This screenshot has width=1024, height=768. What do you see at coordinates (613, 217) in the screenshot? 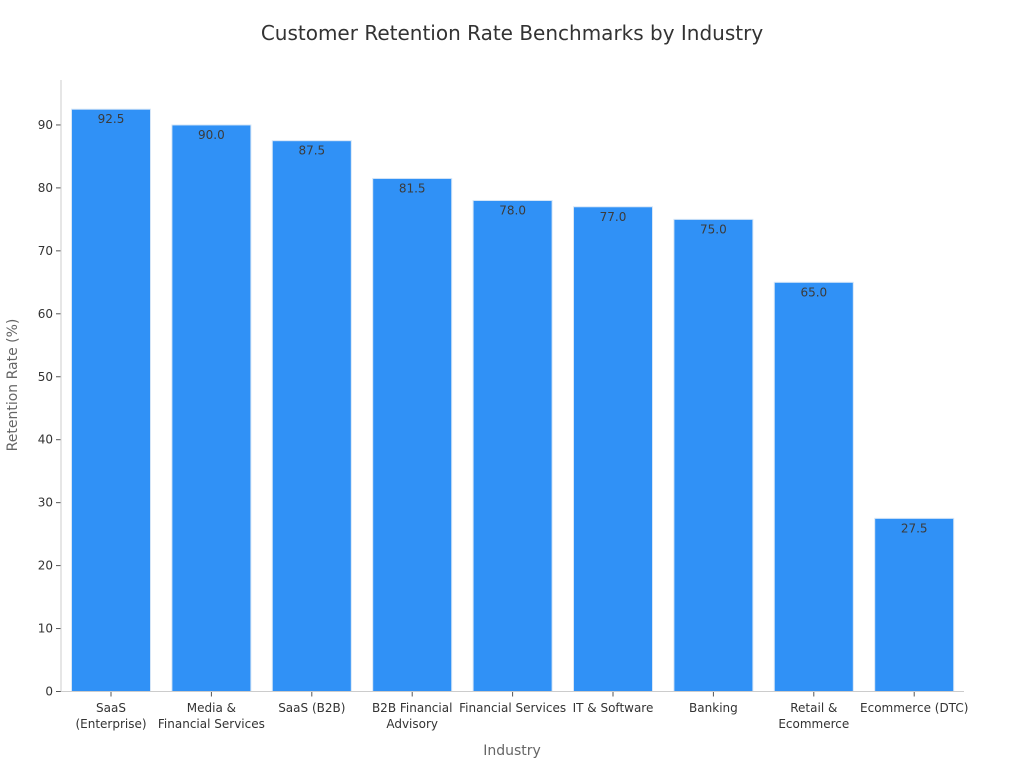
I see `data-label: 77.0` at bounding box center [613, 217].